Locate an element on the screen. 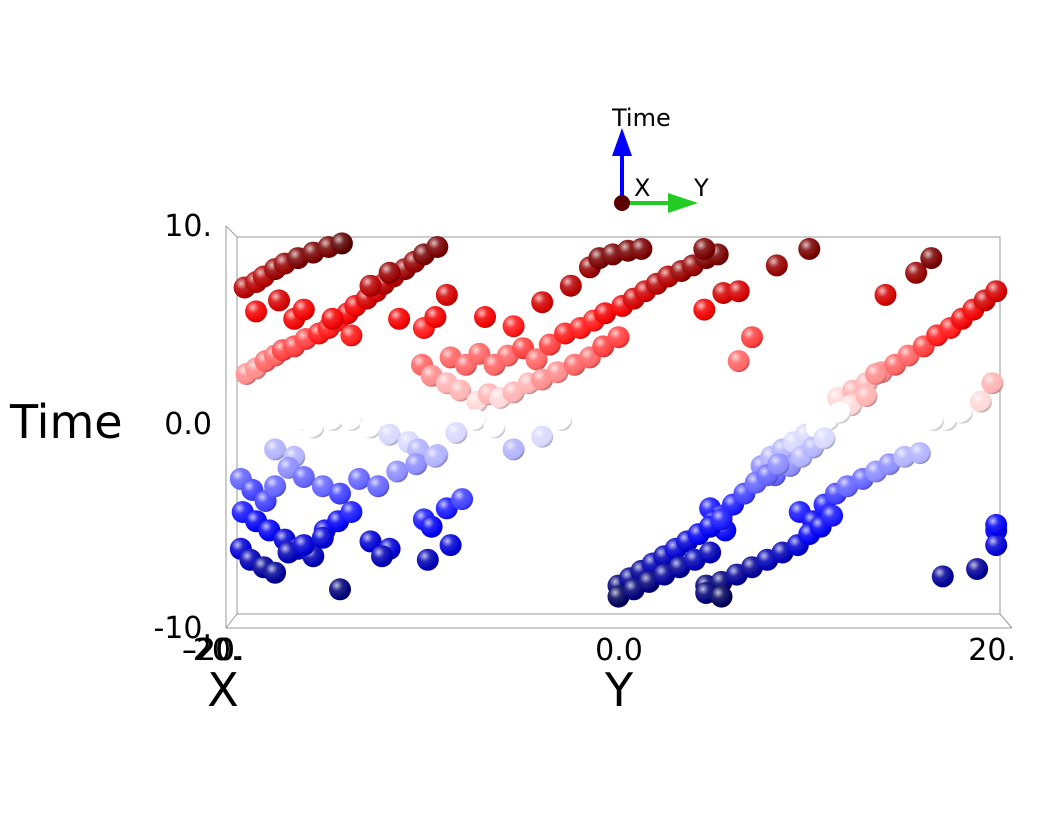 This screenshot has width=1040, height=830. orientation-triad: Time X Y is located at coordinates (660, 158).